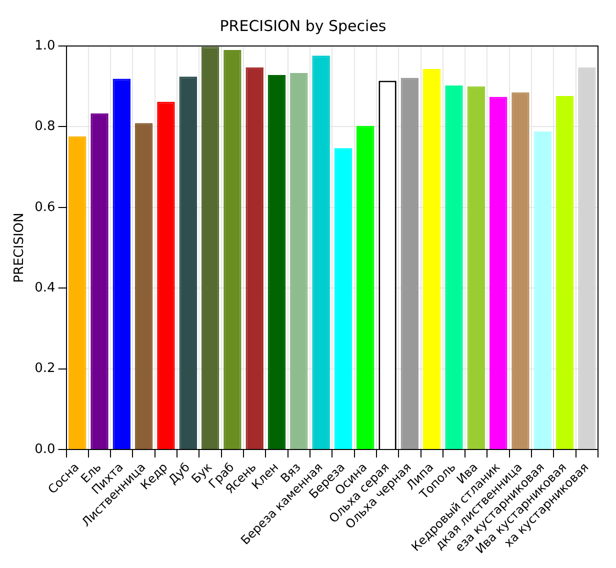 This screenshot has height=568, width=616. Describe the element at coordinates (45, 368) in the screenshot. I see `y-tick-label: 0.2` at that location.